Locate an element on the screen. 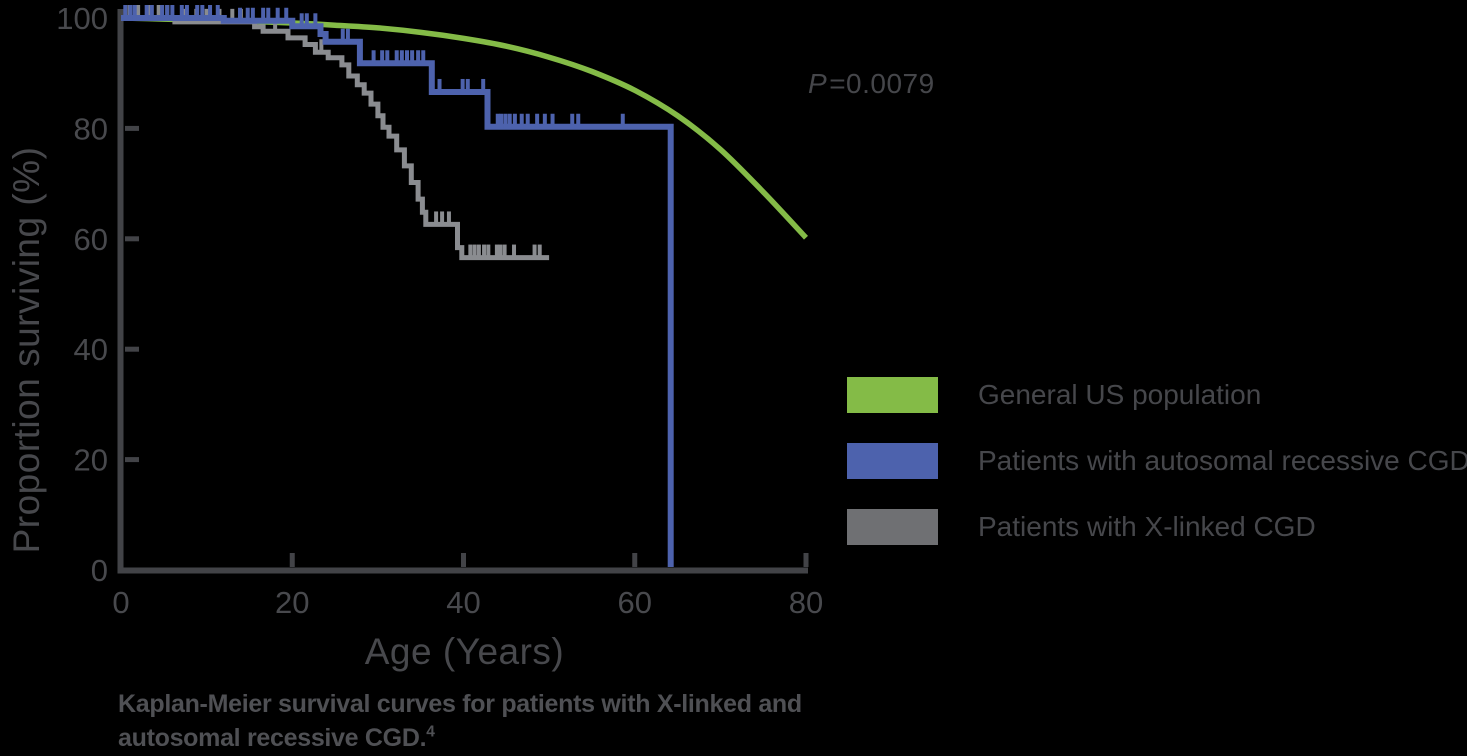 The height and width of the screenshot is (756, 1467). x-tick-label: 20 is located at coordinates (292, 602).